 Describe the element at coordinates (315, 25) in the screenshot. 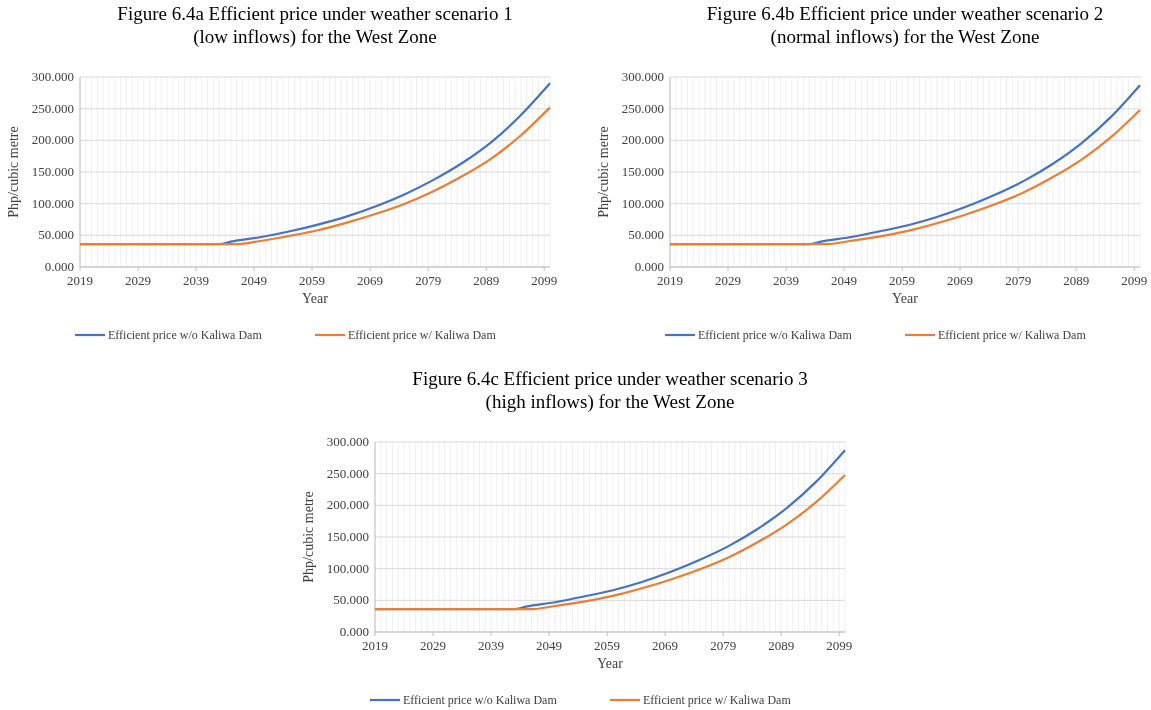

I see `chart-title: Figure 6.4a Efficient price under weather scenario 1 (low inflows) for the West Zone` at that location.